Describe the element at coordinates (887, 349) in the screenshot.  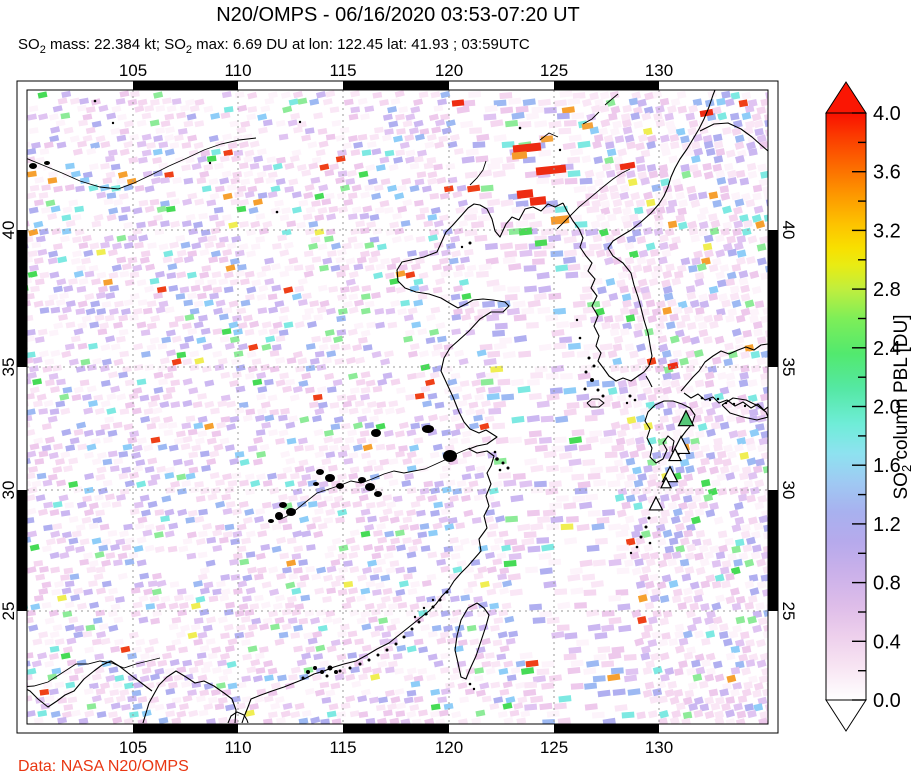
I see `colorbar-tick-label: 2.4` at that location.